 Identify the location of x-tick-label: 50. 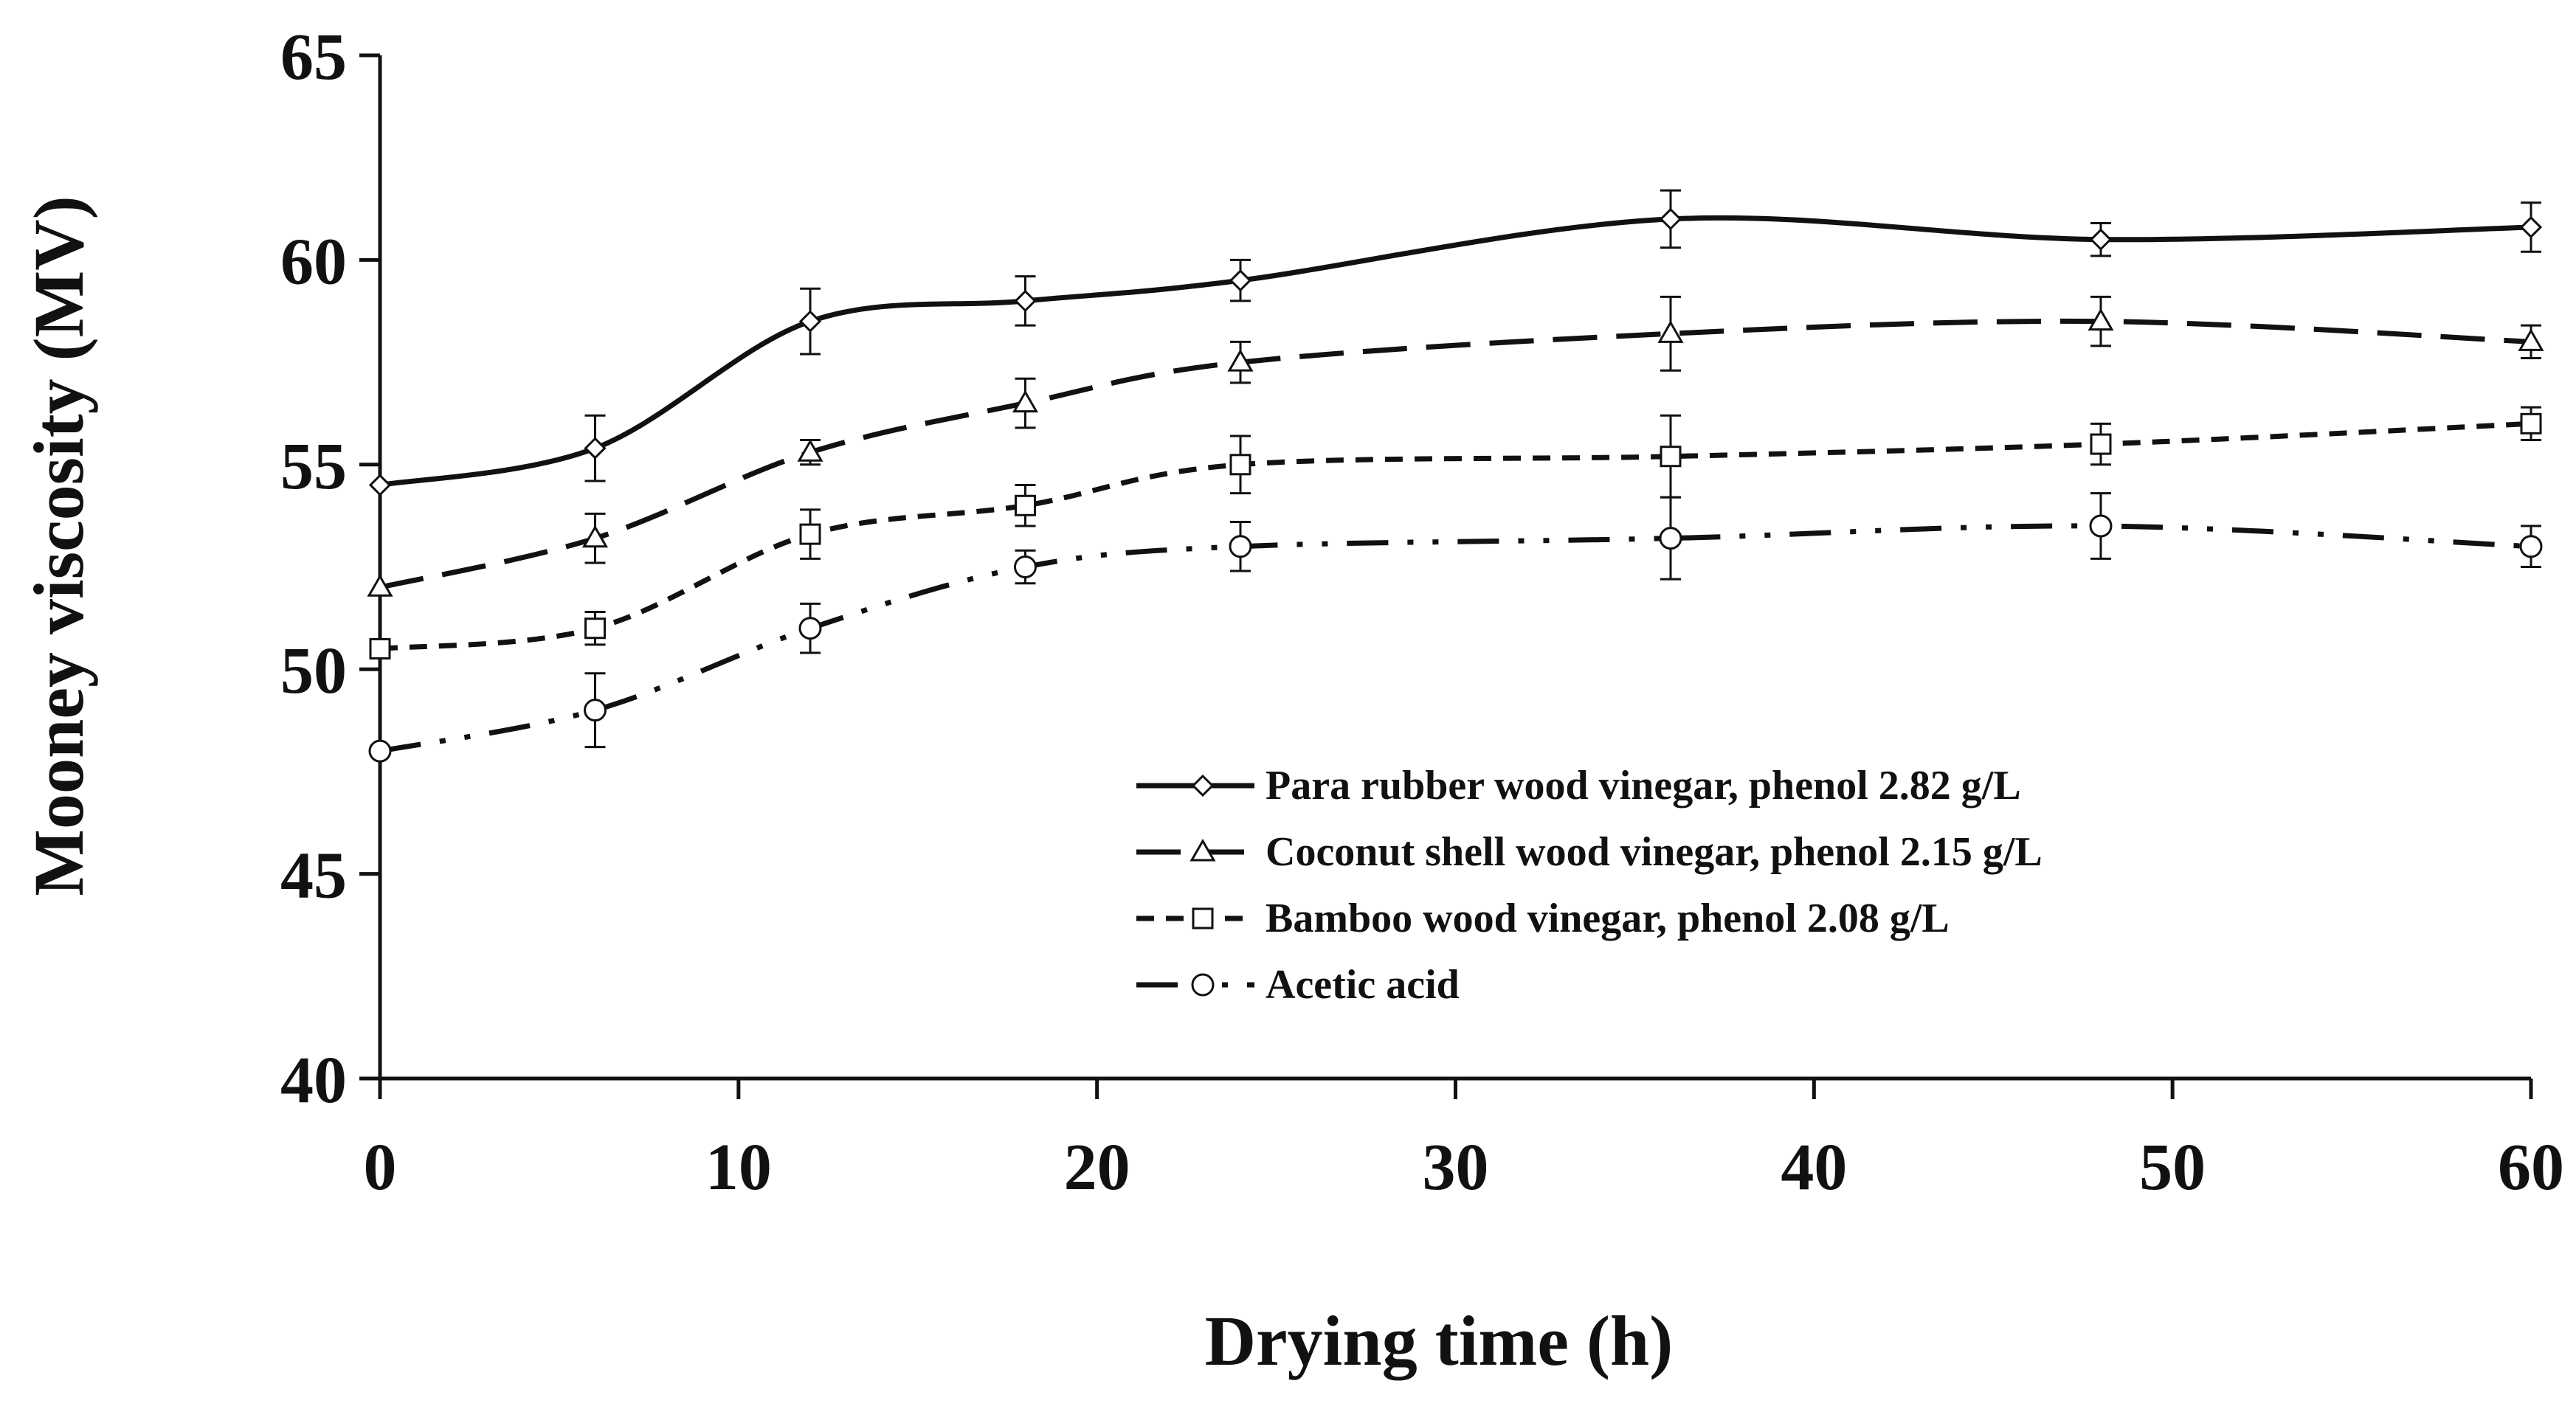
(2172, 1167).